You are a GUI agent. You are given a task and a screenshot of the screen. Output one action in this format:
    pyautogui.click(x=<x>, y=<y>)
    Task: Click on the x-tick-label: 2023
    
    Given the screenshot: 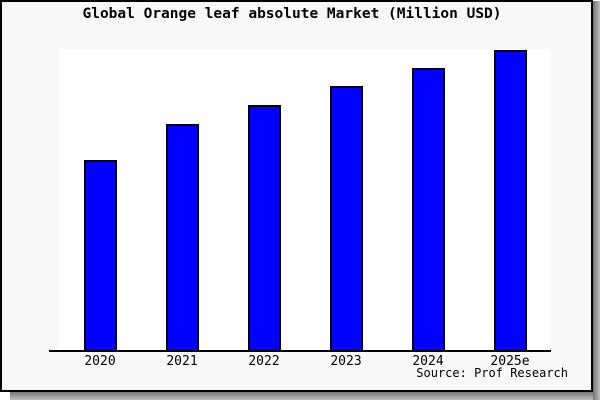 What is the action you would take?
    pyautogui.click(x=346, y=361)
    